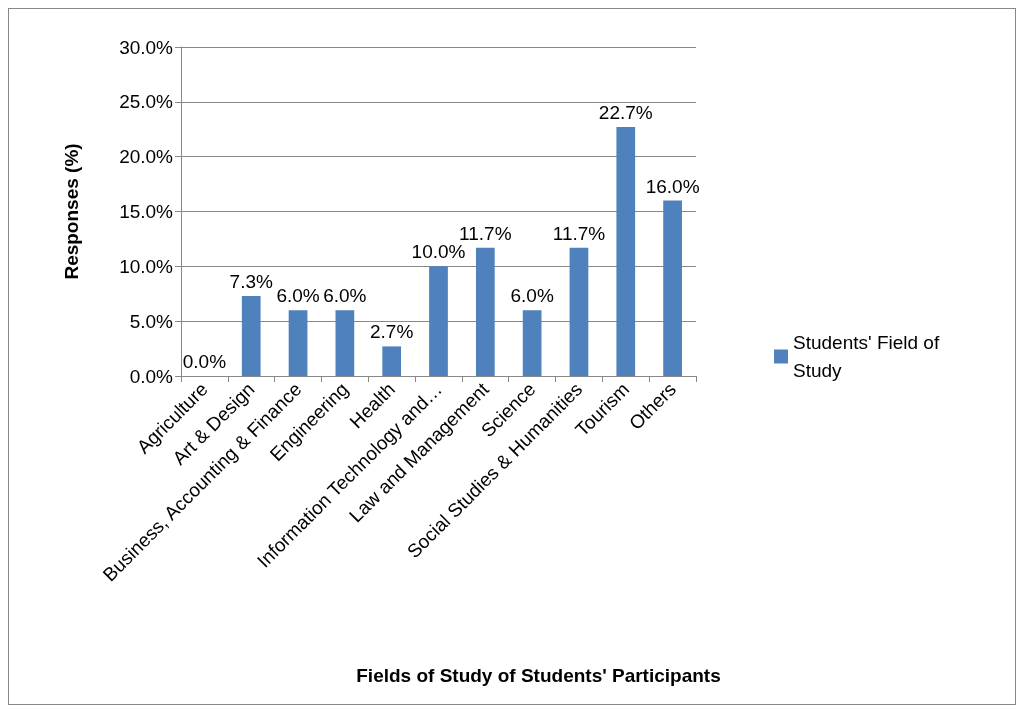 Image resolution: width=1024 pixels, height=713 pixels. What do you see at coordinates (146, 266) in the screenshot?
I see `y-tick-label: 10.0%` at bounding box center [146, 266].